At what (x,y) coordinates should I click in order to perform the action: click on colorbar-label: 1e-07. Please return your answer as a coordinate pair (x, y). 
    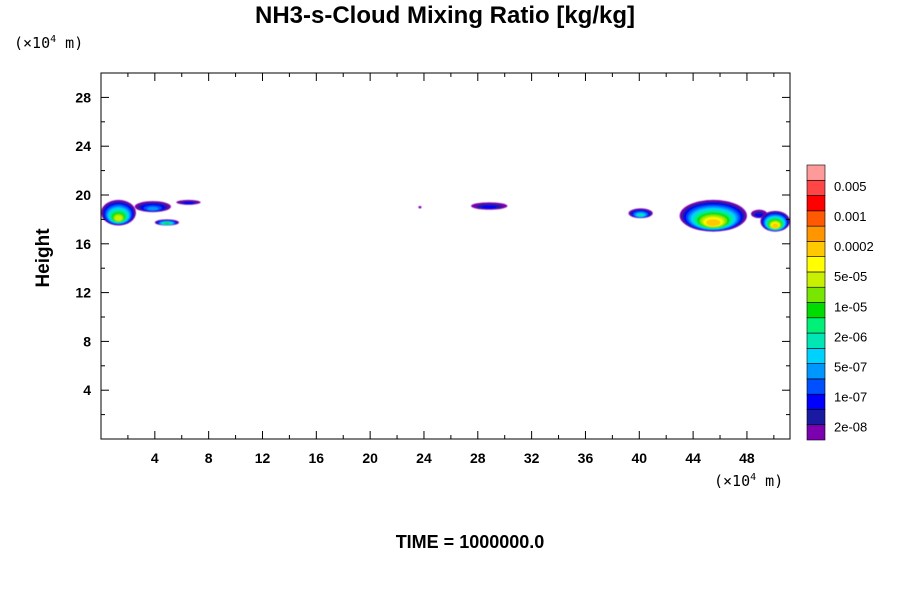
    Looking at the image, I should click on (850, 396).